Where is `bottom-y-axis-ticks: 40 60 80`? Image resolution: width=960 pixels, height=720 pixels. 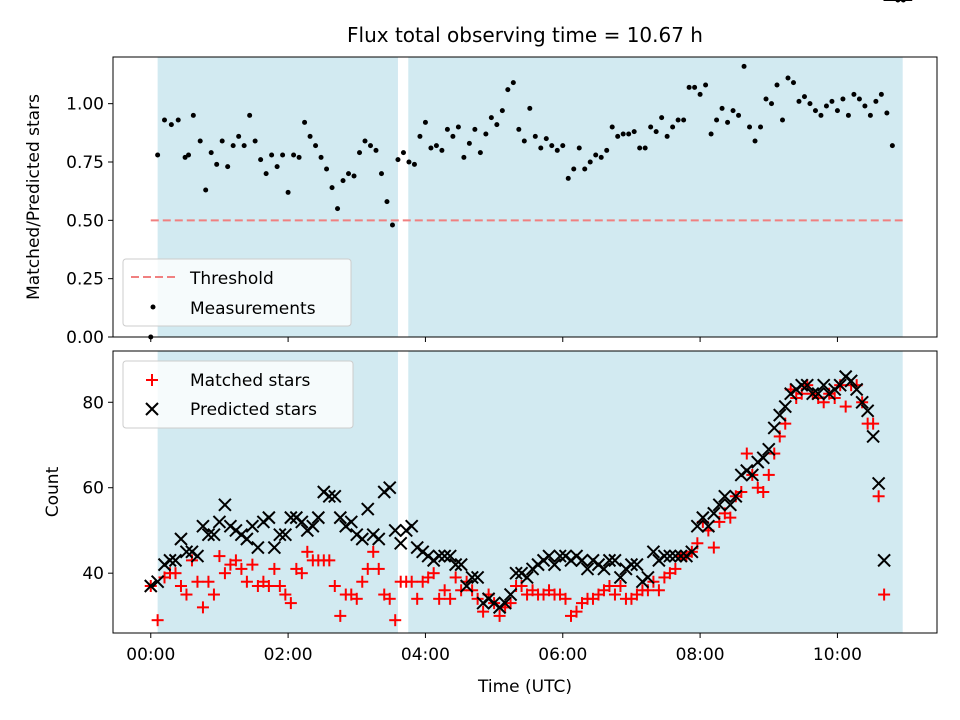 bottom-y-axis-ticks: 40 60 80 is located at coordinates (97, 488).